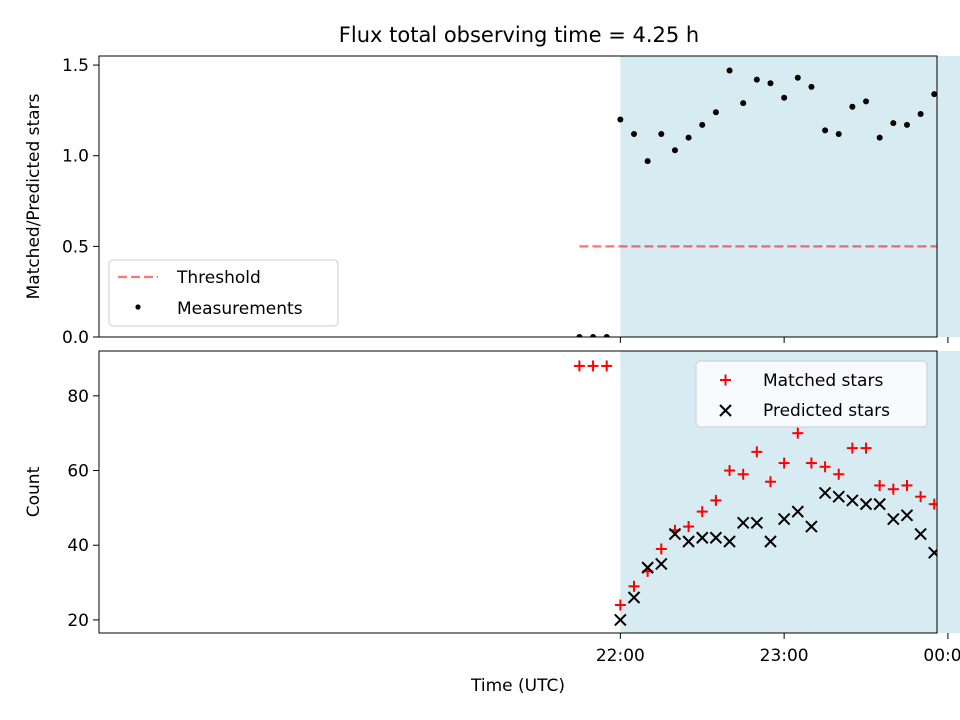  What do you see at coordinates (240, 309) in the screenshot?
I see `legend-label-measurements: Measurements` at bounding box center [240, 309].